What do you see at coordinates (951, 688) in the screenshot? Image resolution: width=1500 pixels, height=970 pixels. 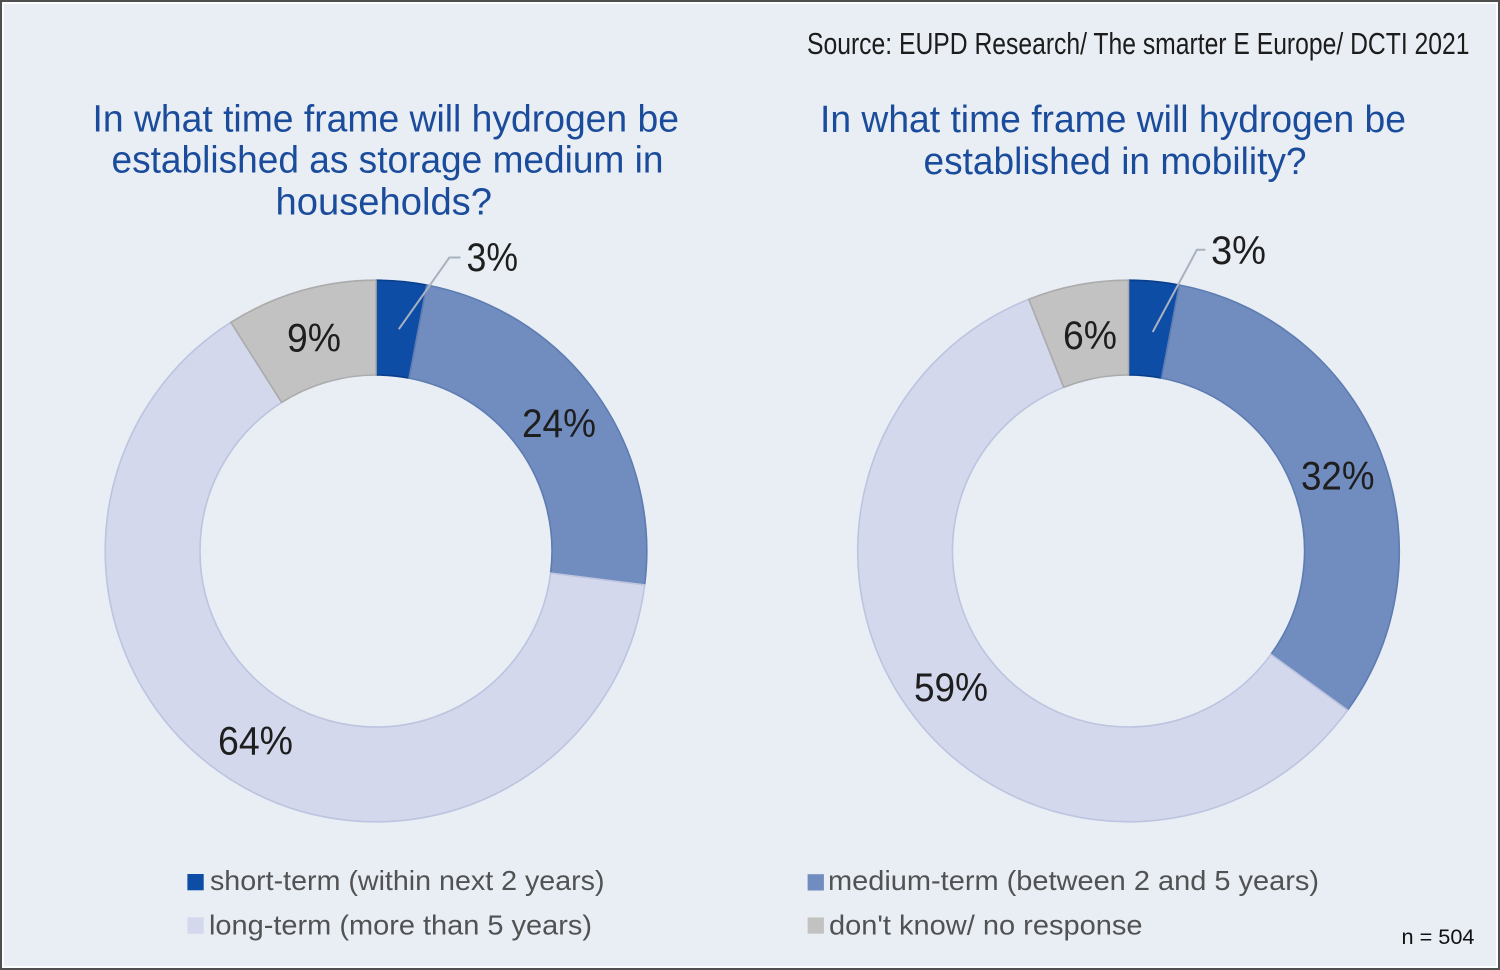 I see `svg-text: 59%` at bounding box center [951, 688].